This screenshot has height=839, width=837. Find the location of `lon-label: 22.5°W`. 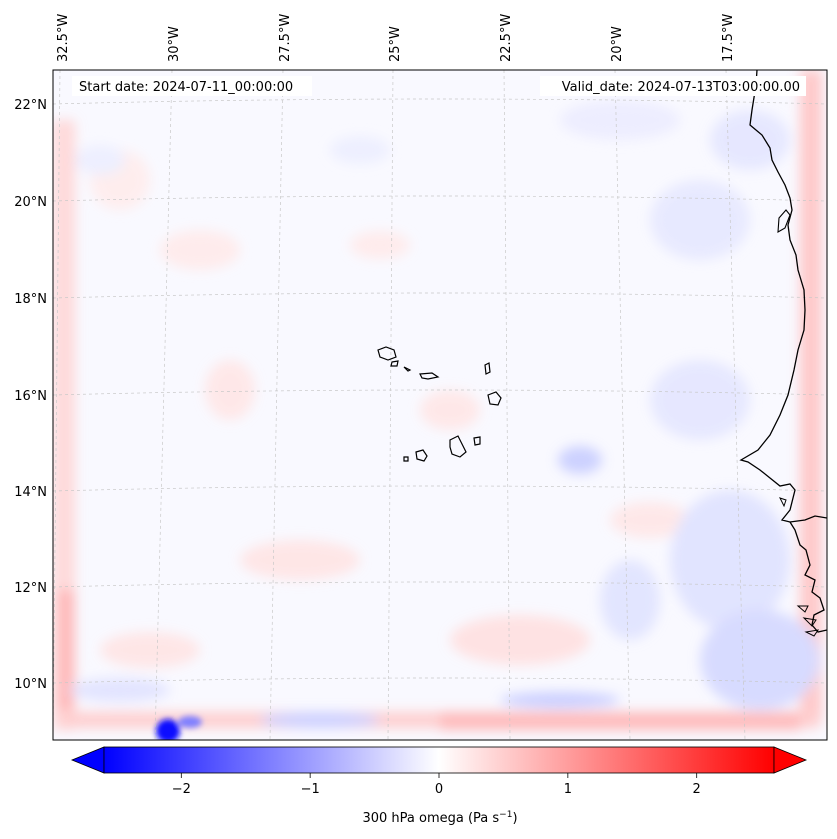

lon-label: 22.5°W is located at coordinates (506, 38).